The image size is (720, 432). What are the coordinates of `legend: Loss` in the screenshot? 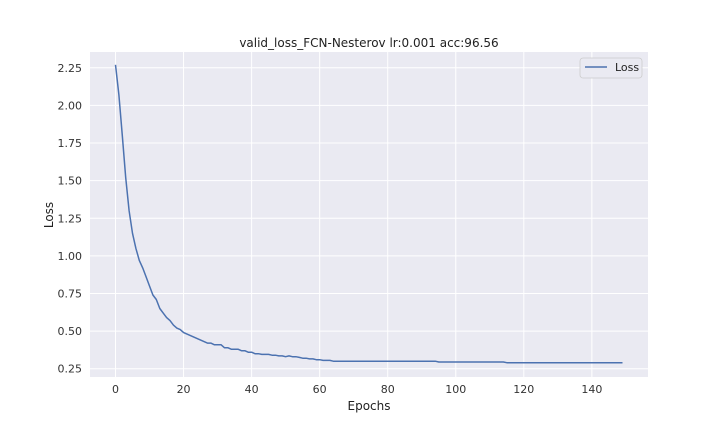 It's located at (611, 68).